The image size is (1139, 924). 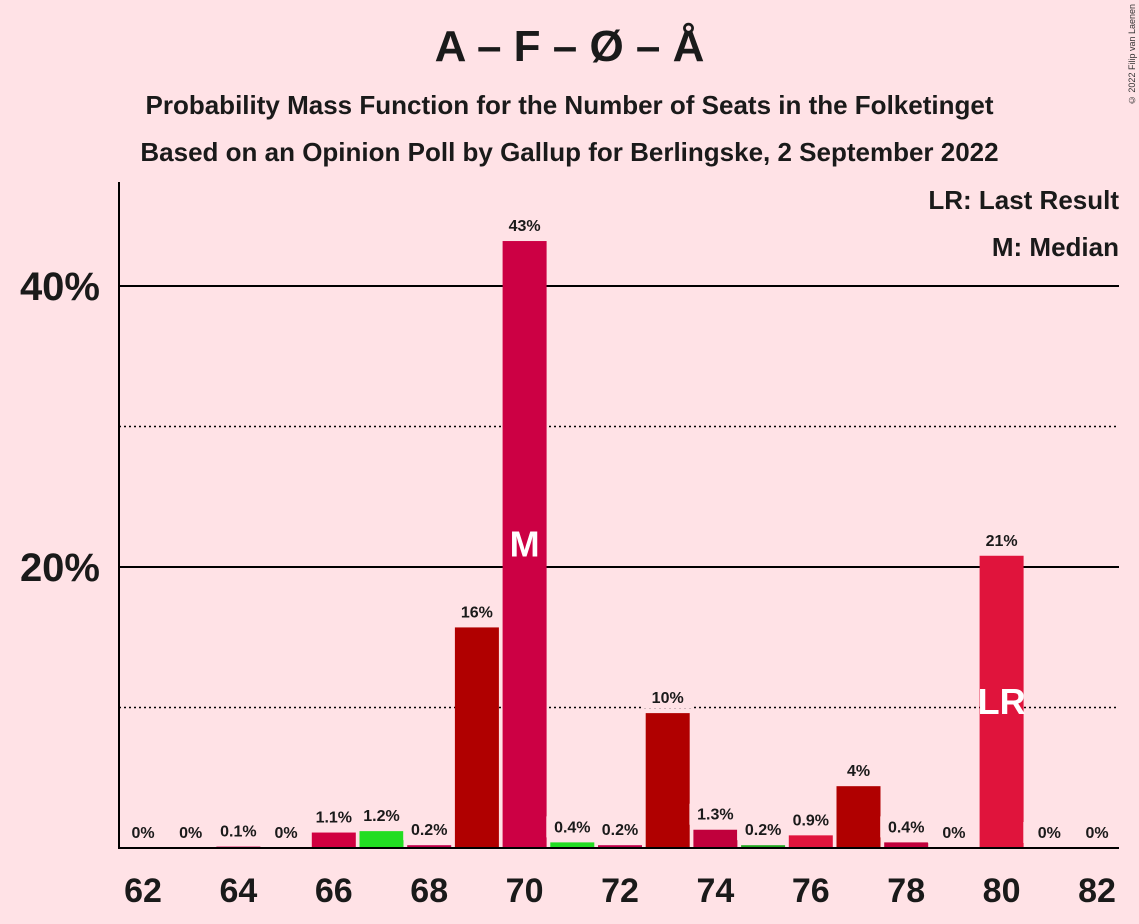 I want to click on legend-median: M: Median, so click(x=1055, y=247).